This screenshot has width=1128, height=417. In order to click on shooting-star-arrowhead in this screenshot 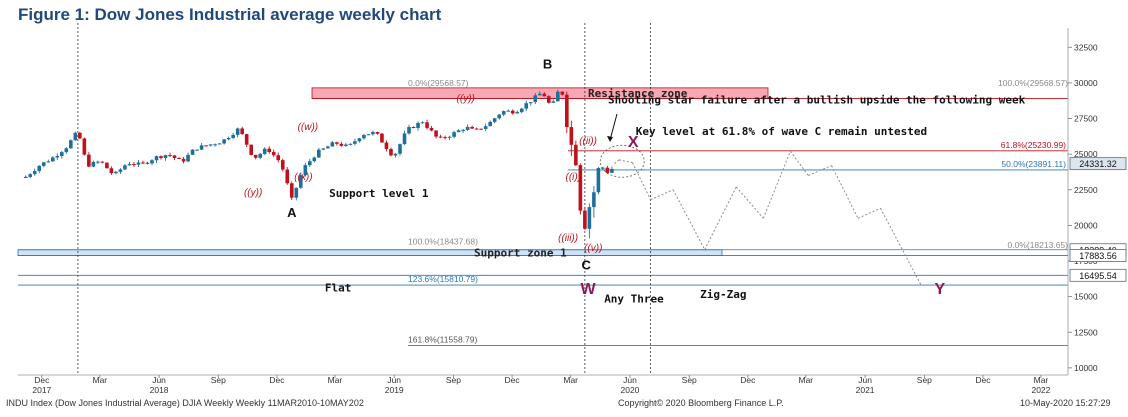, I will do `click(610, 139)`.